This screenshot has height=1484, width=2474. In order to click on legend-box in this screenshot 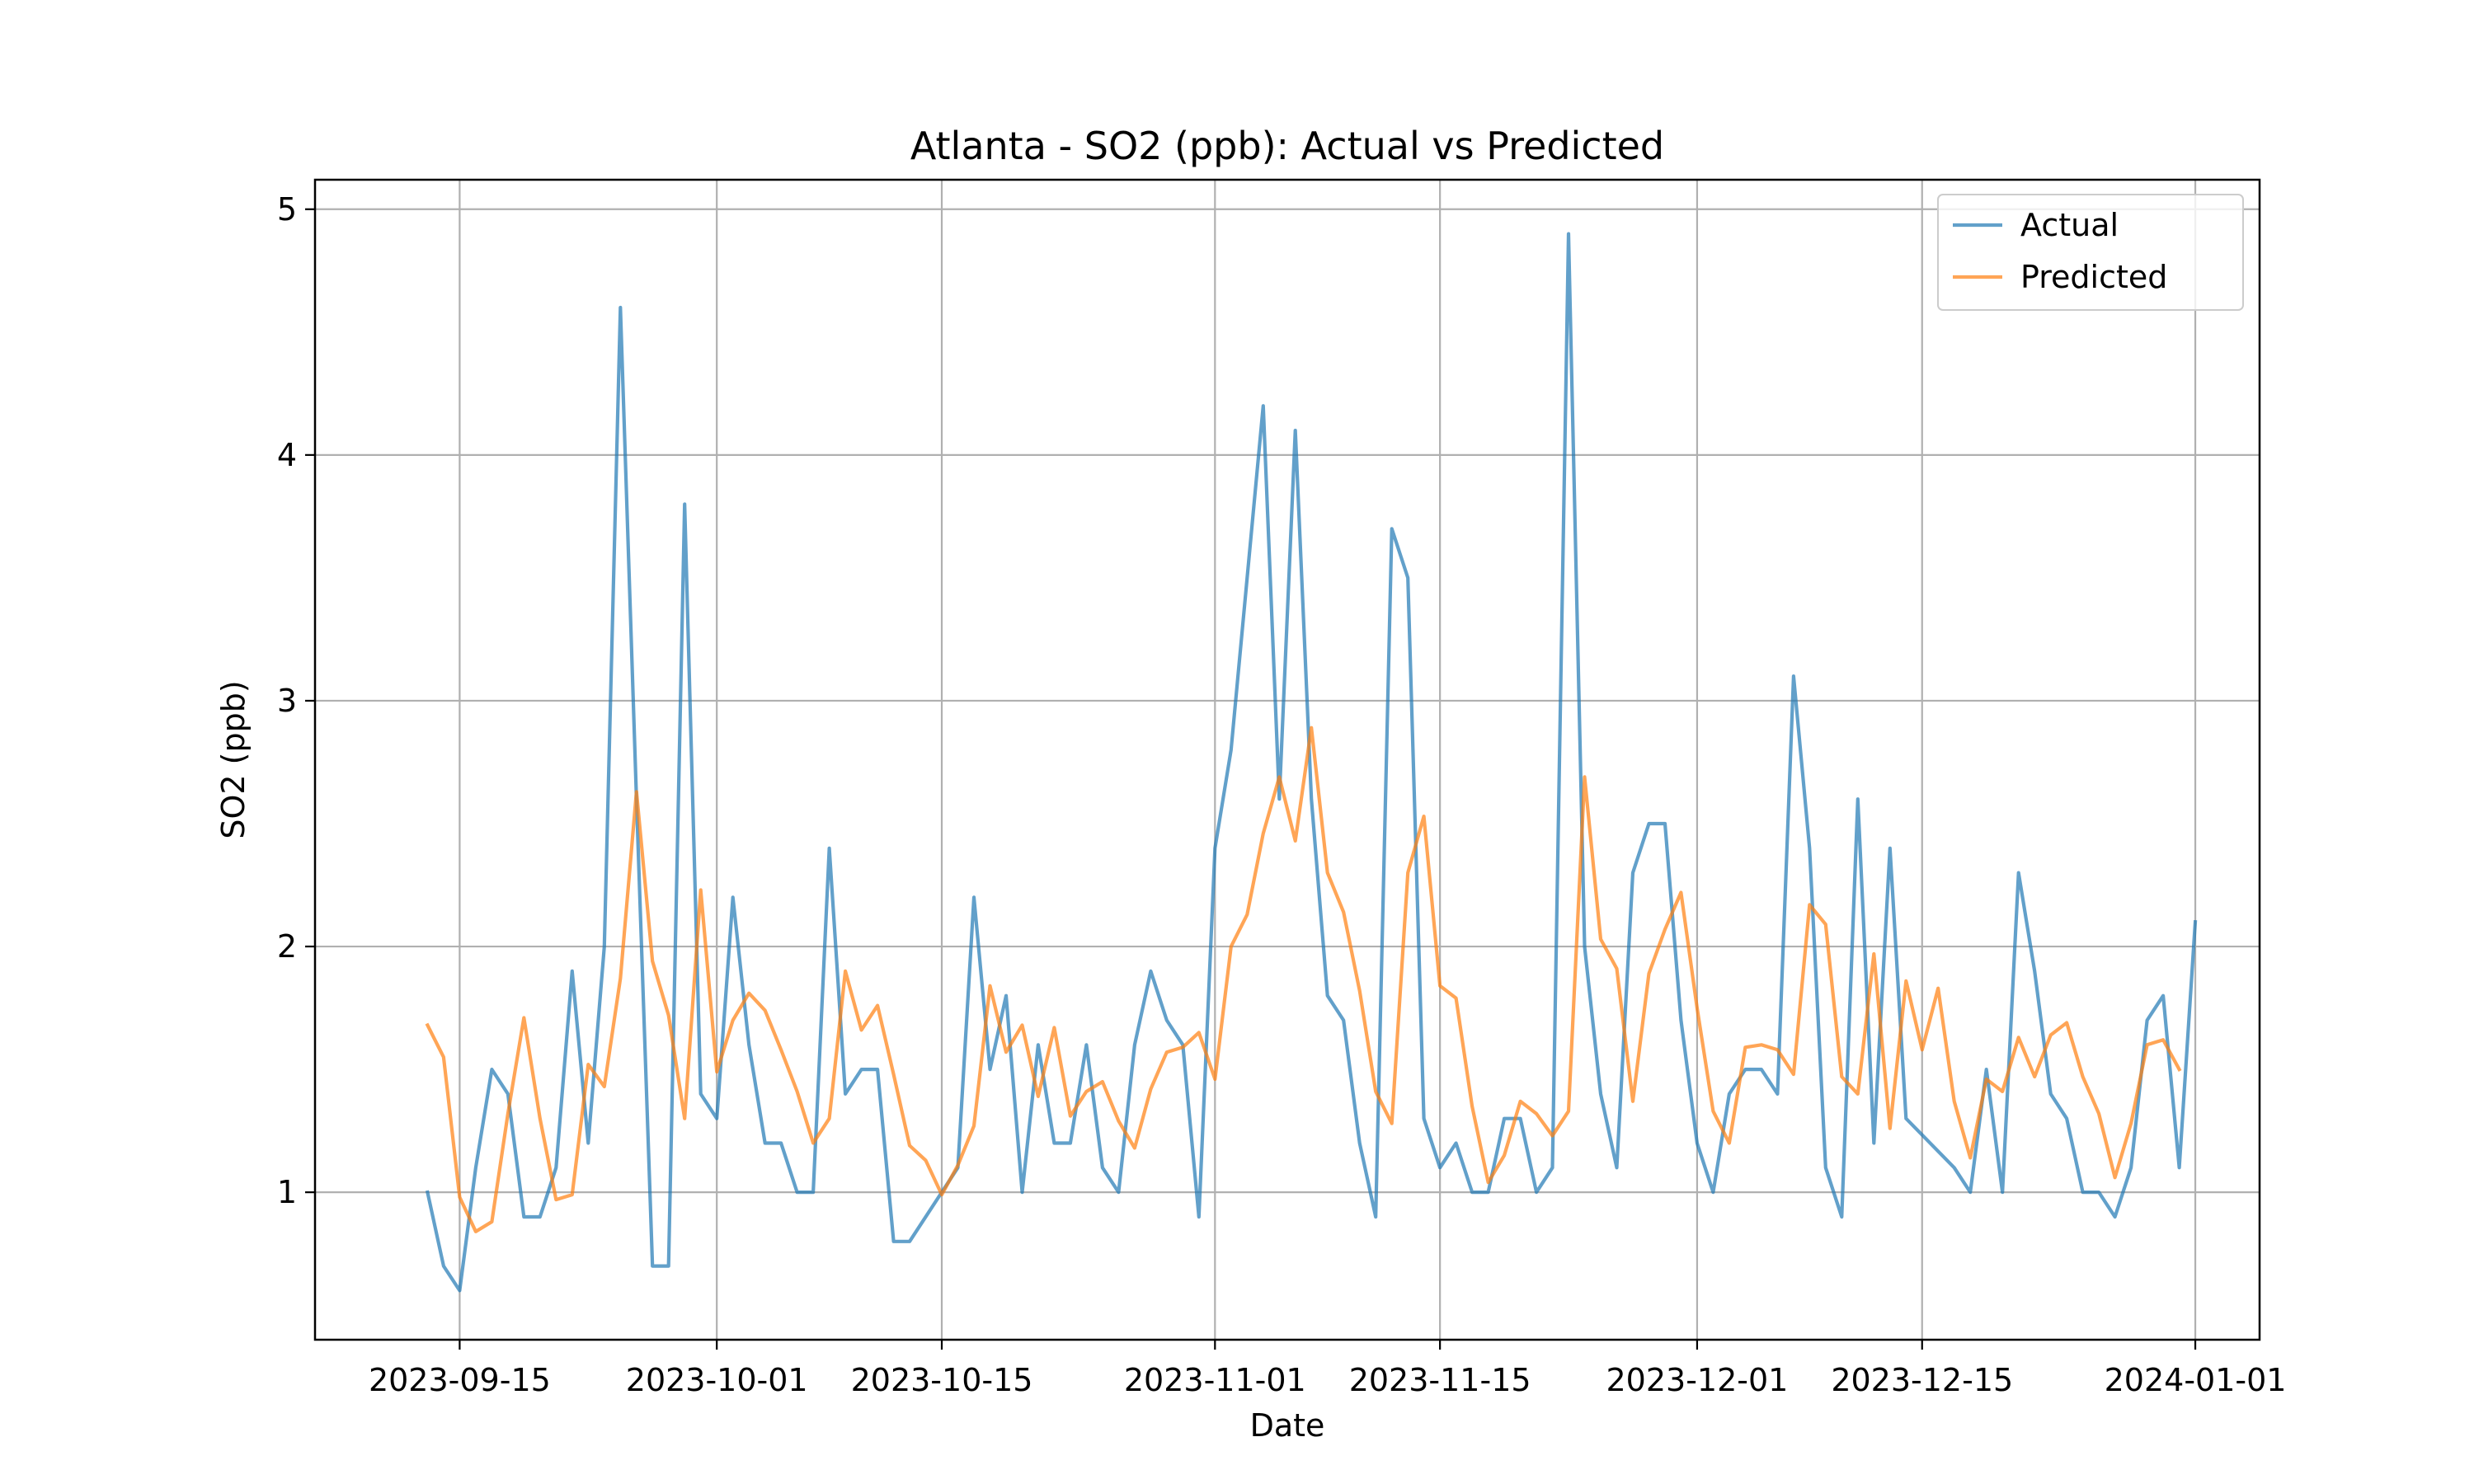, I will do `click(2090, 252)`.